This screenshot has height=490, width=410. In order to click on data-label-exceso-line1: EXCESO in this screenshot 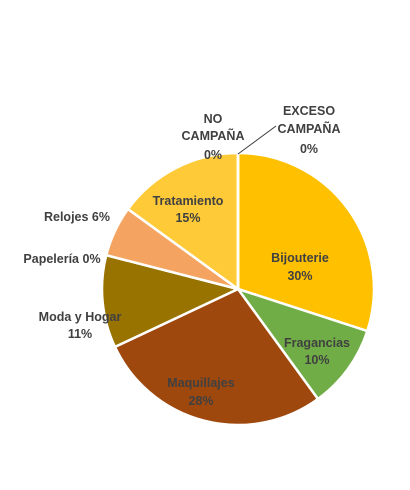, I will do `click(309, 111)`.